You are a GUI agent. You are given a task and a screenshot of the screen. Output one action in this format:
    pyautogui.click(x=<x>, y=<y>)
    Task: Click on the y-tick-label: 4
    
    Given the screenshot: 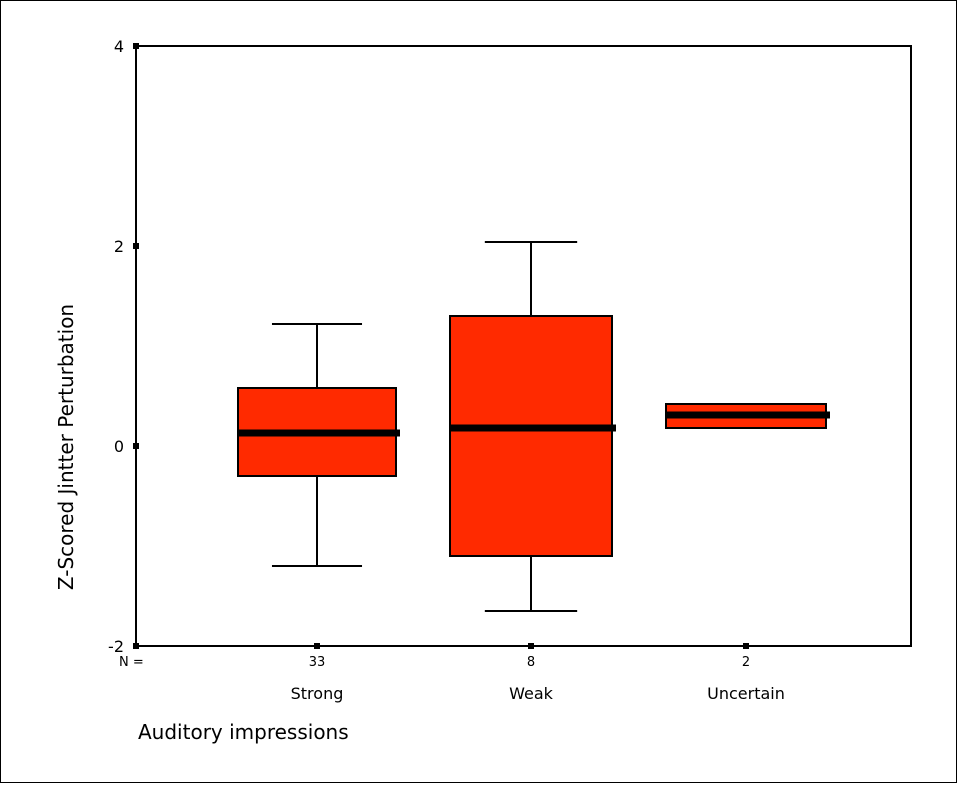 What is the action you would take?
    pyautogui.click(x=119, y=46)
    